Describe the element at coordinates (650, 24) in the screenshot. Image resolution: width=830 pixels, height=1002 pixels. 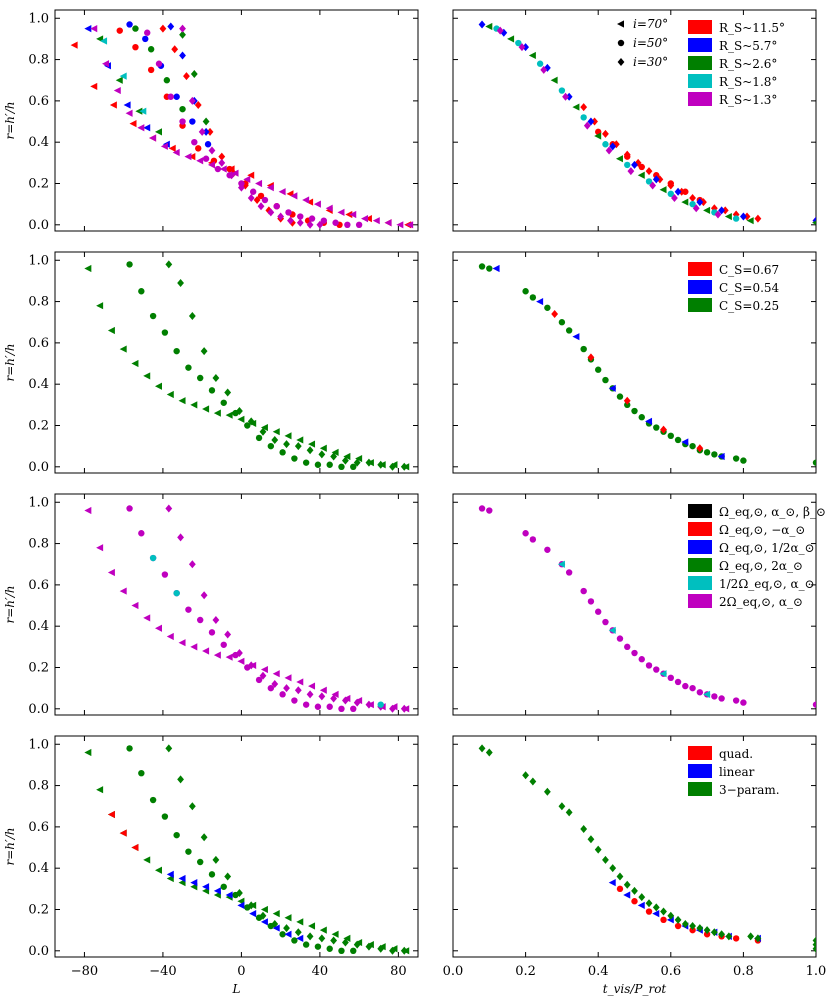
I see `marker-legend-label: i=70°` at that location.